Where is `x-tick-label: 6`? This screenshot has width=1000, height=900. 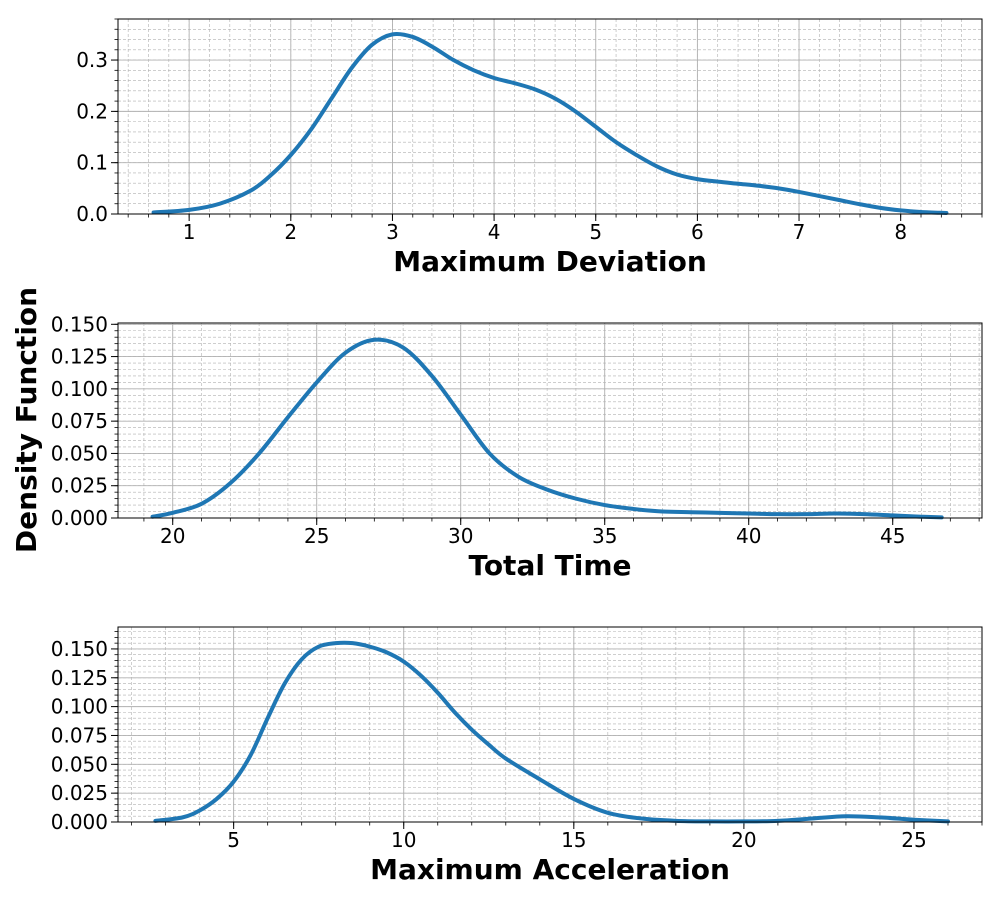
x-tick-label: 6 is located at coordinates (697, 232).